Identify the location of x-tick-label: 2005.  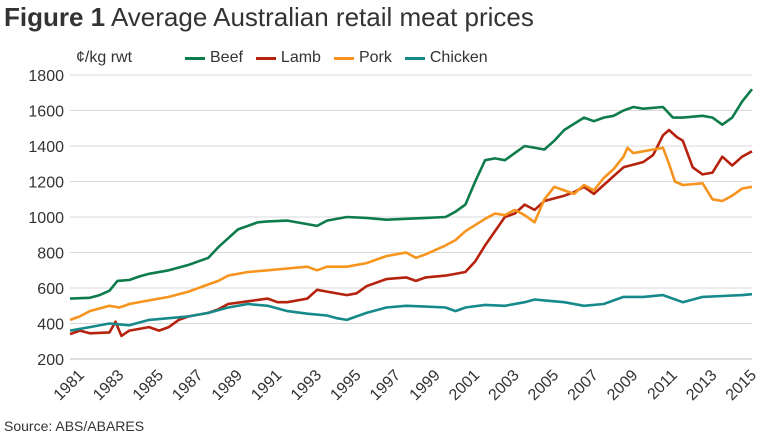
(543, 385).